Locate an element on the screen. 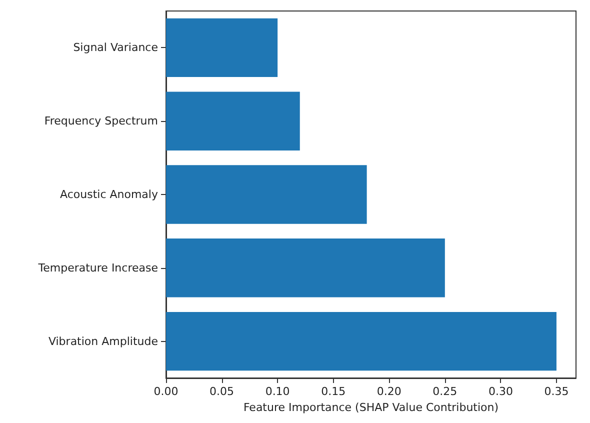  y-tick-label: Frequency Spectrum is located at coordinates (101, 121).